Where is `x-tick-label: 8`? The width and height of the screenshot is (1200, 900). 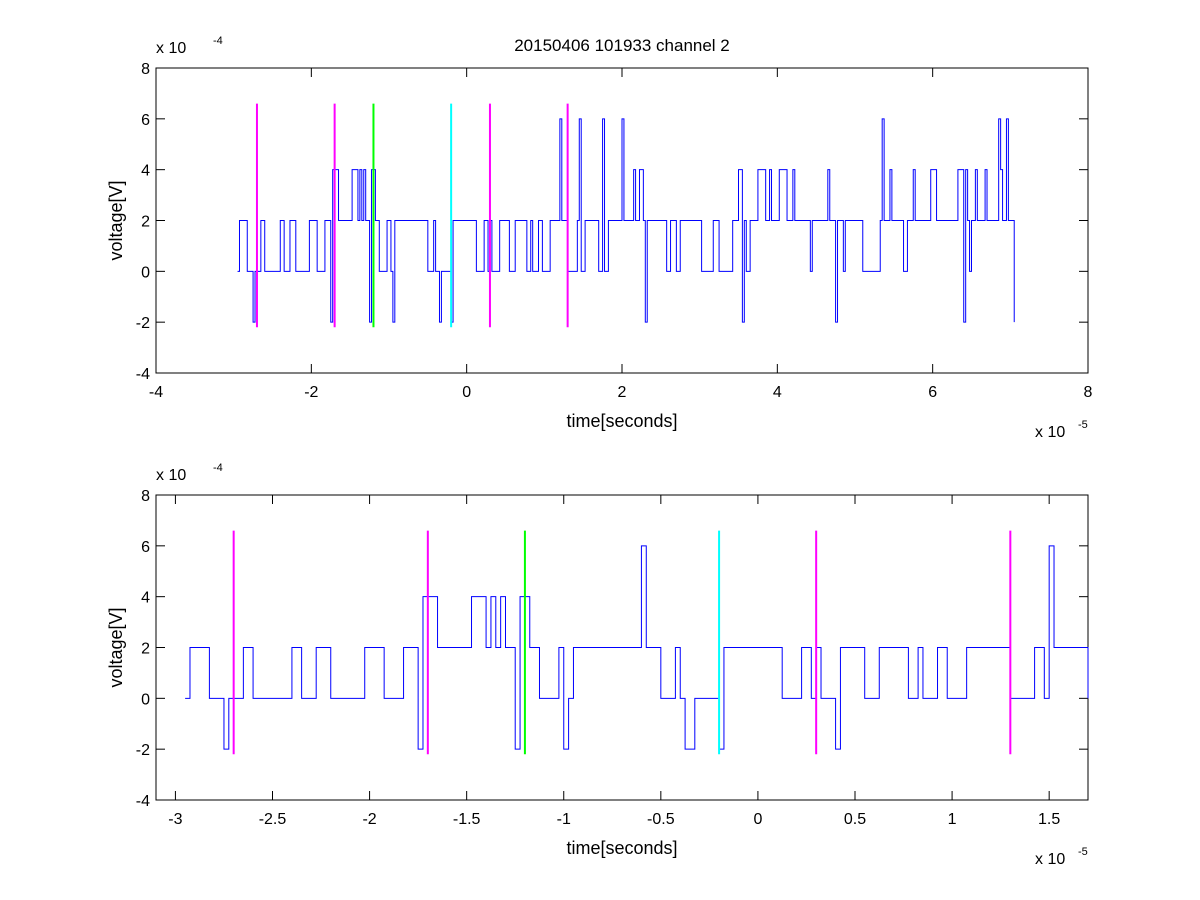
x-tick-label: 8 is located at coordinates (1088, 392).